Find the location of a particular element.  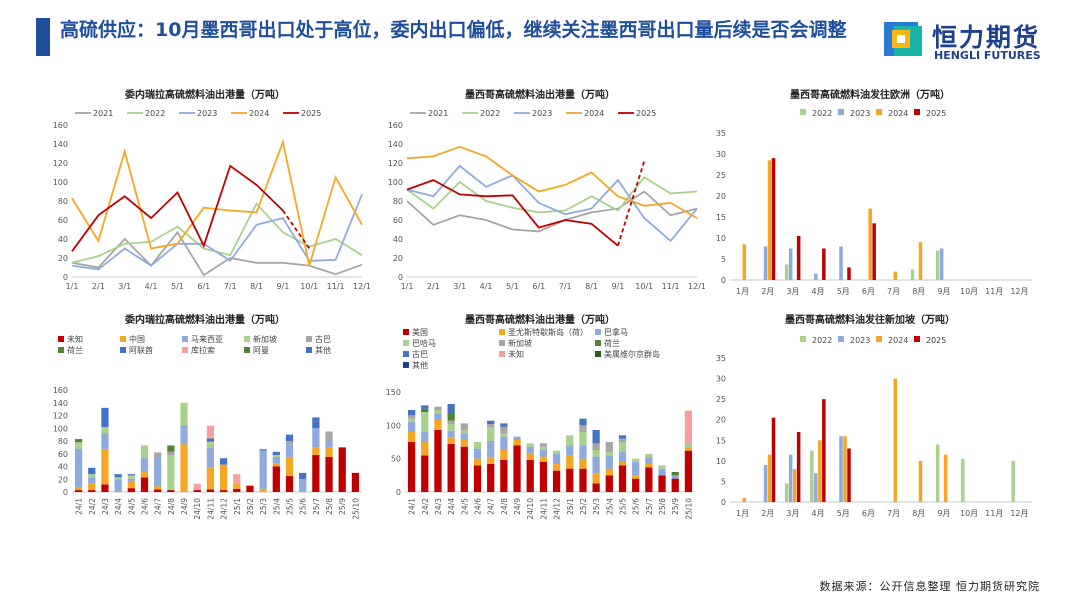

x-tick-label: 24/11 is located at coordinates (543, 509).